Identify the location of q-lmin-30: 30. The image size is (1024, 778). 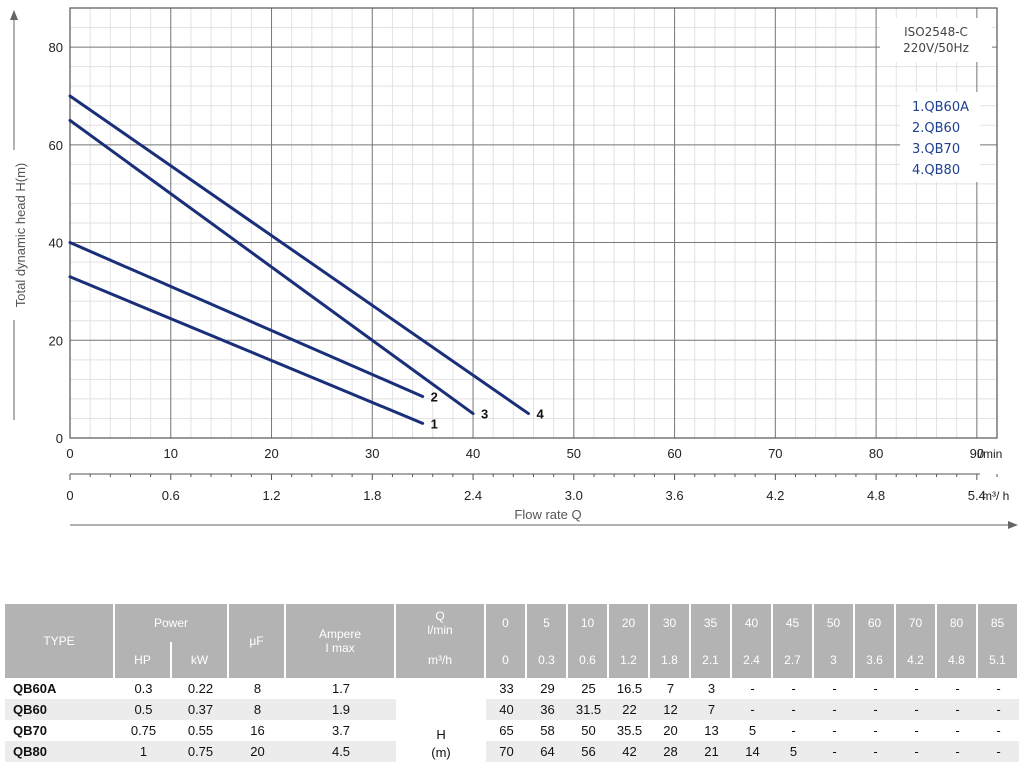
(671, 623).